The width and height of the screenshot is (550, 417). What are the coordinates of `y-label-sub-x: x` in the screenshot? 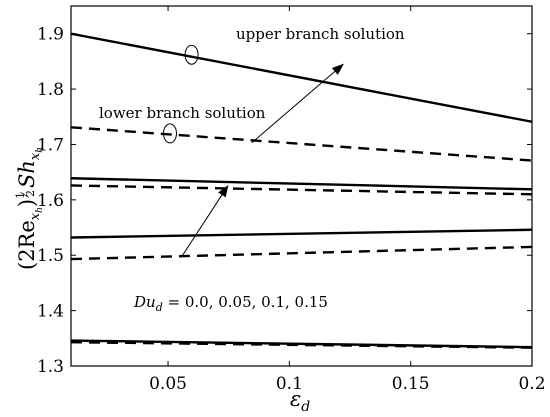 It's located at (35, 216).